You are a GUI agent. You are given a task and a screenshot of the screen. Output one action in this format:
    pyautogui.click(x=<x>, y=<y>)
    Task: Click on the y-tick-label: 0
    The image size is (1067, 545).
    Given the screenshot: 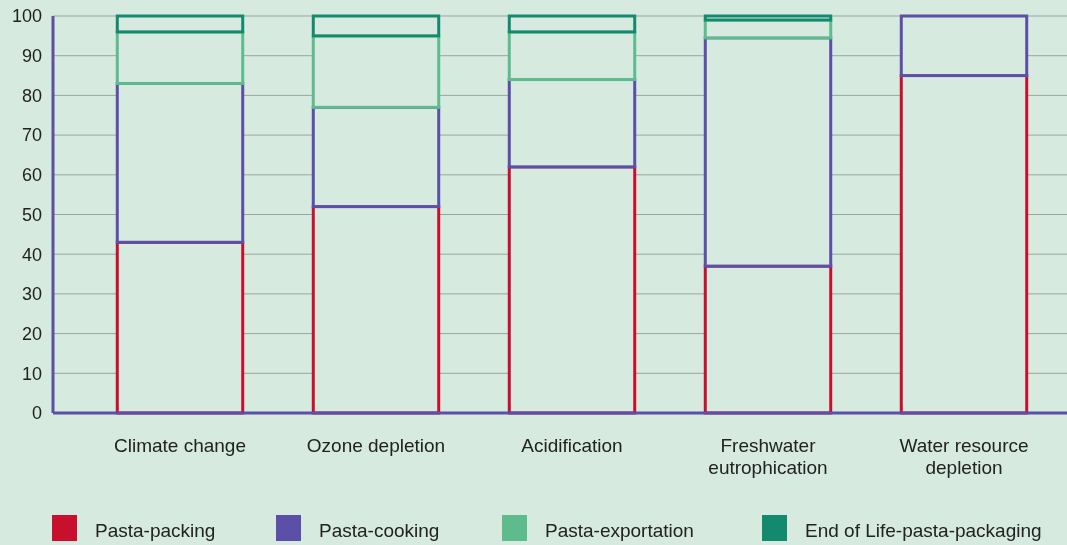 What is the action you would take?
    pyautogui.click(x=36, y=413)
    